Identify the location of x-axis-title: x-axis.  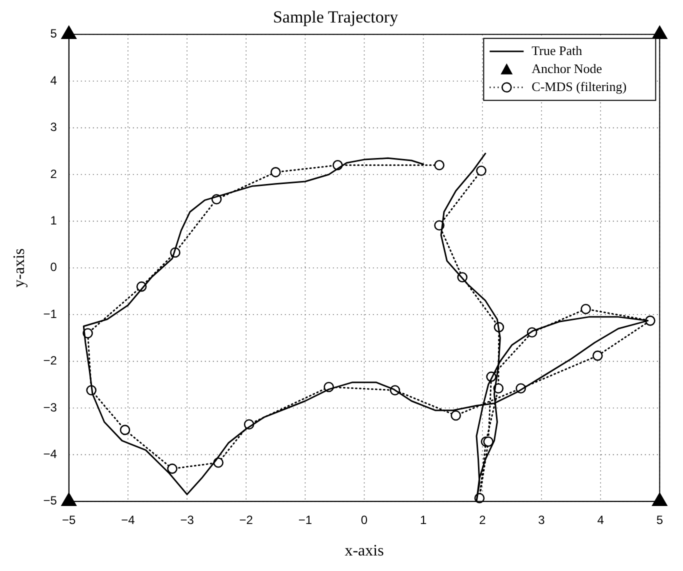
(364, 551).